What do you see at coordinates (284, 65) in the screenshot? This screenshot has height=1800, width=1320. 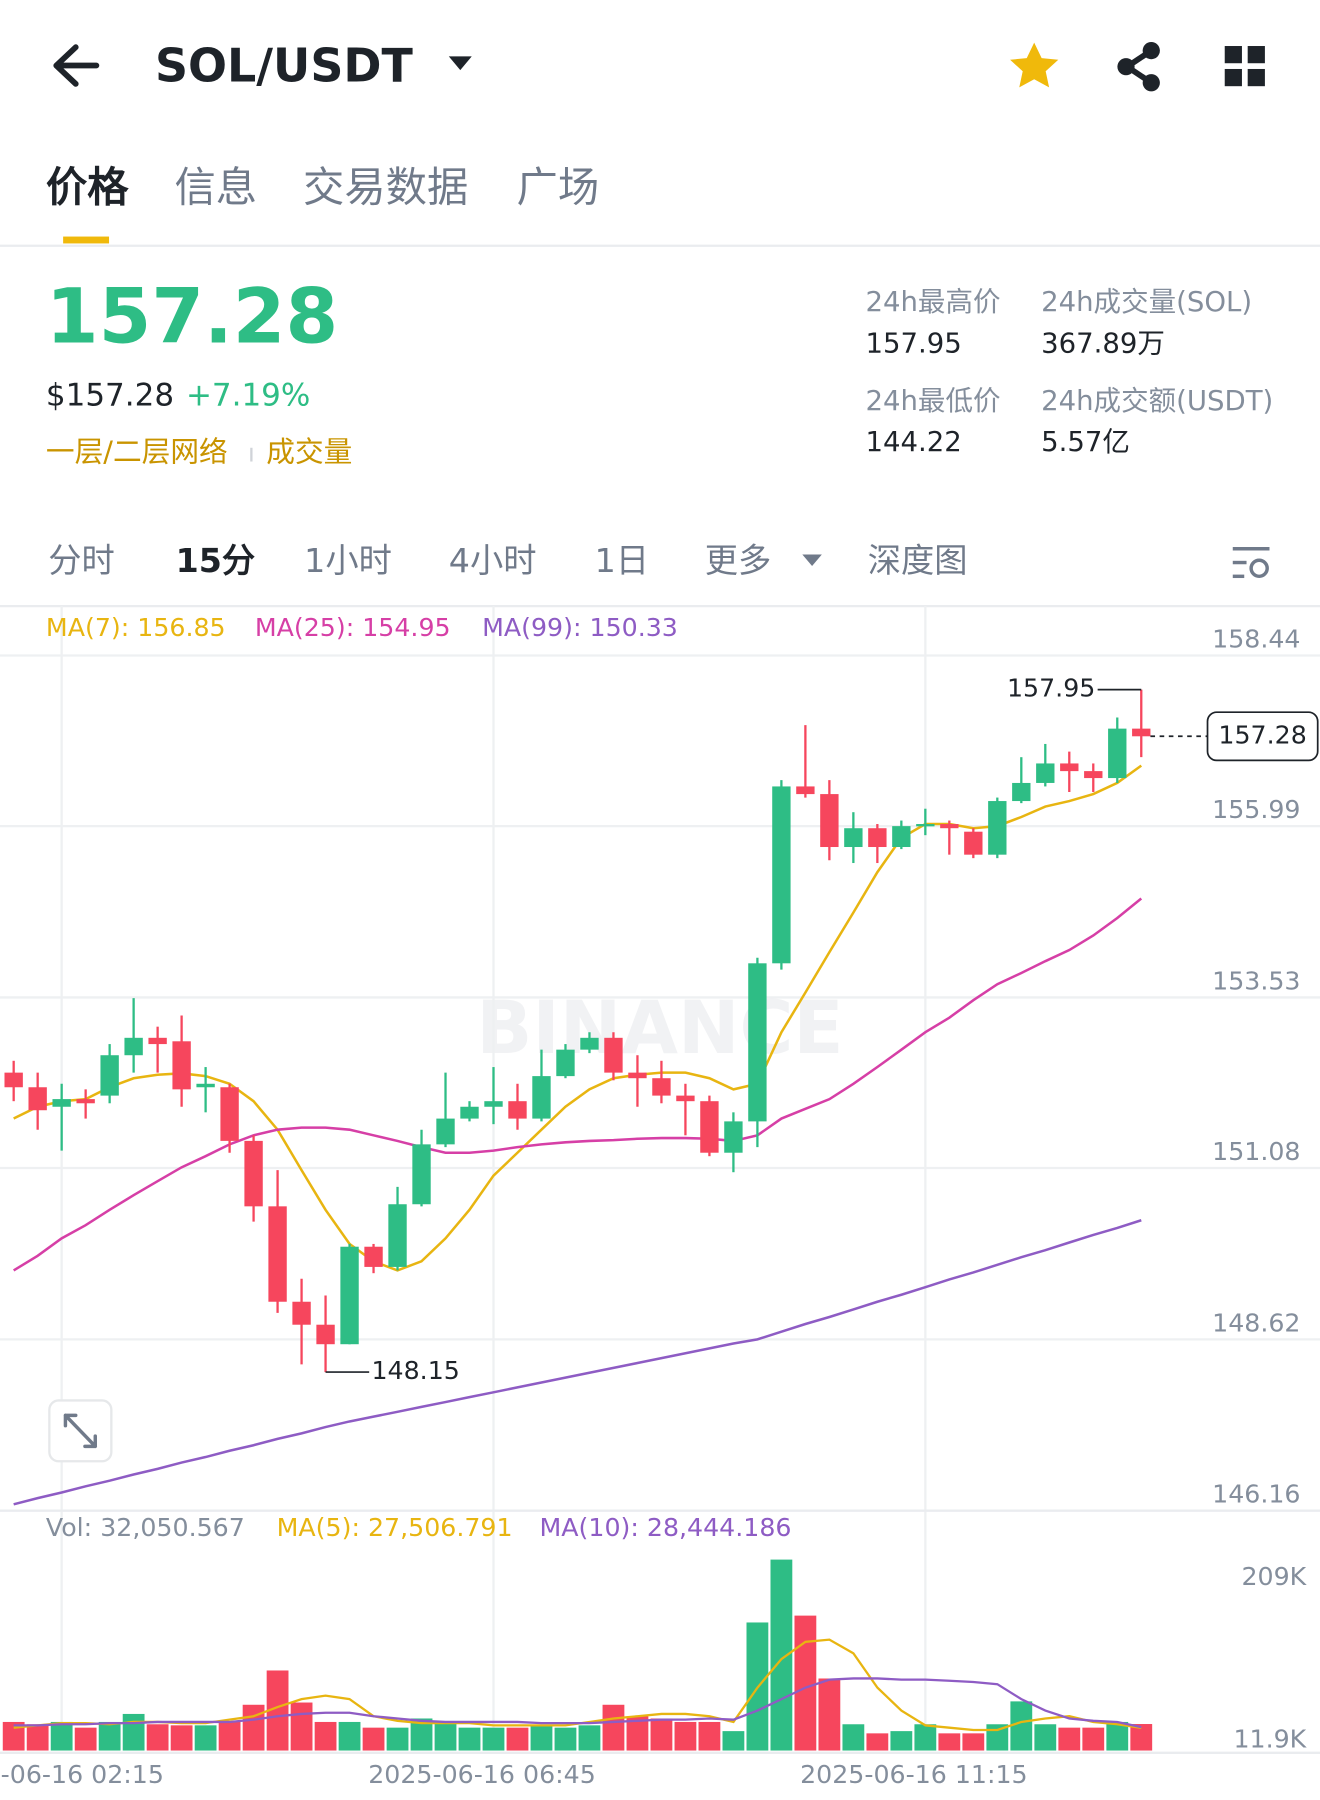 I see `pair-title: SOL/USDT` at bounding box center [284, 65].